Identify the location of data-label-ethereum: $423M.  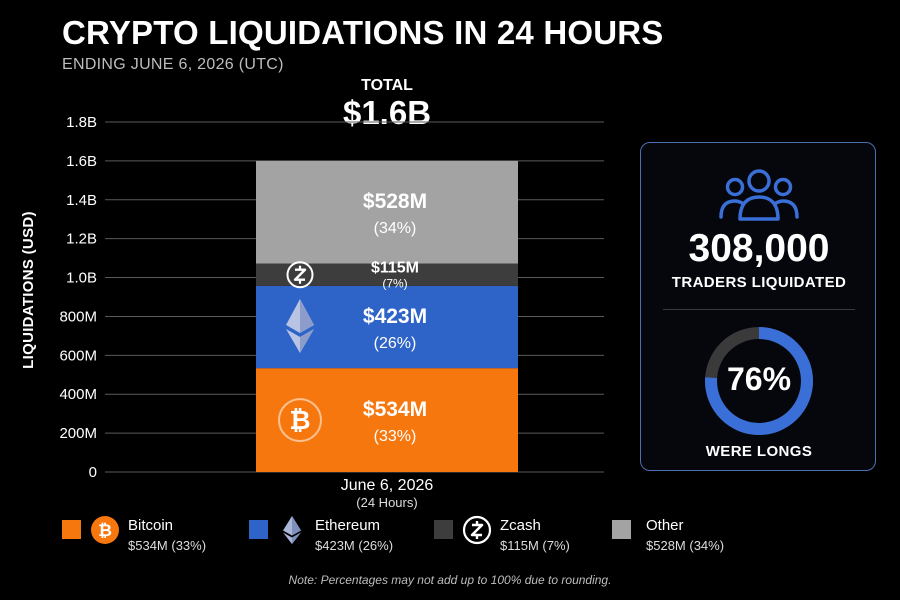
(395, 316).